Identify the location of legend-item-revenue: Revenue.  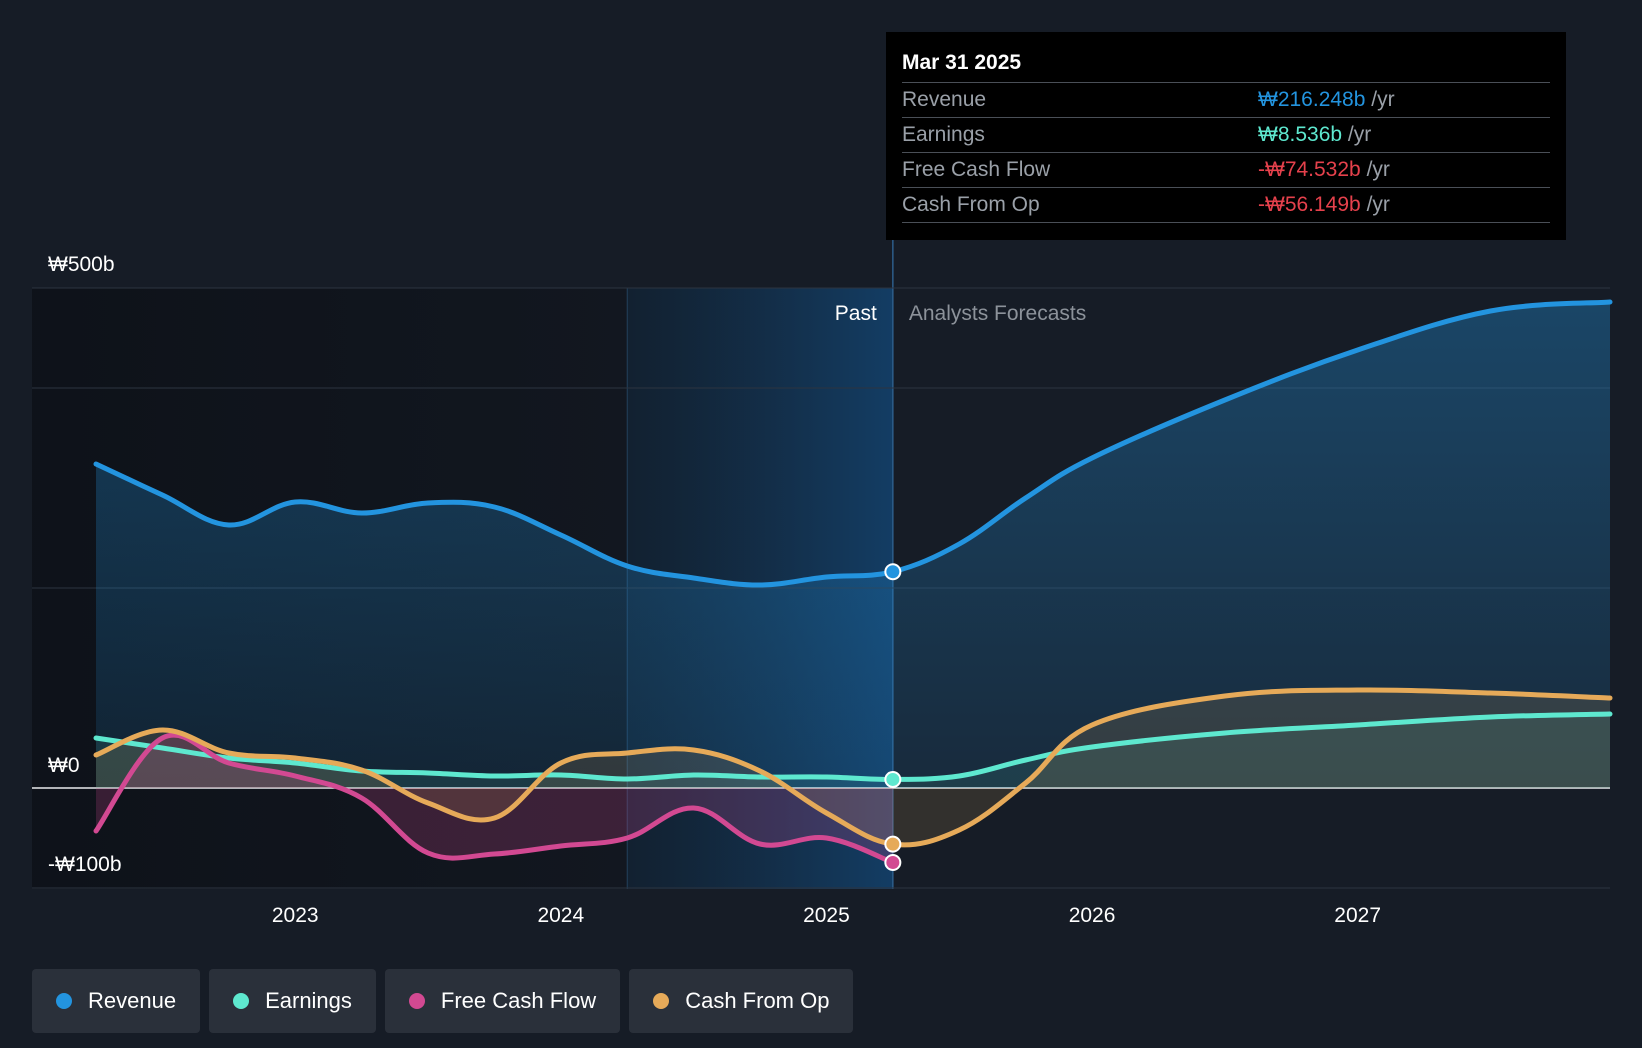
(116, 1001).